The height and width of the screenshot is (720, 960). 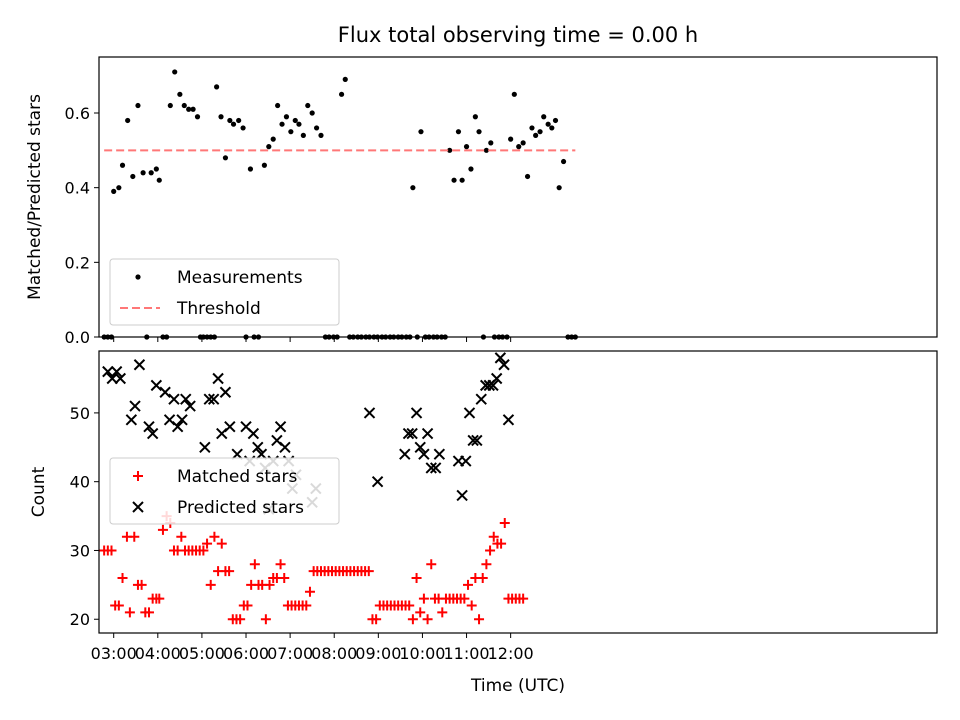 What do you see at coordinates (80, 550) in the screenshot?
I see `y-tick-label: 30` at bounding box center [80, 550].